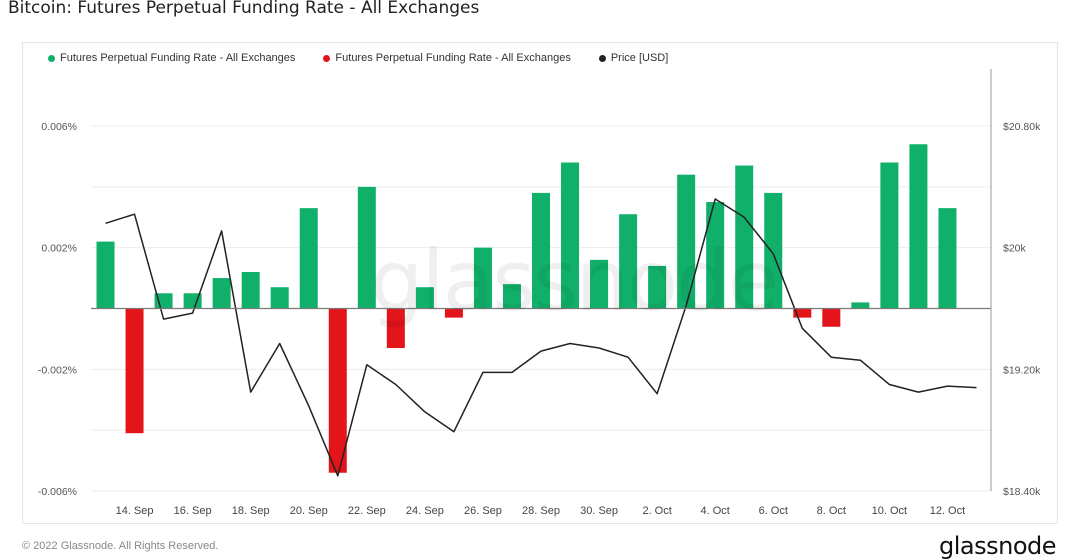 This screenshot has height=560, width=1080. I want to click on x-axis-tick-label: 20. Sep, so click(309, 511).